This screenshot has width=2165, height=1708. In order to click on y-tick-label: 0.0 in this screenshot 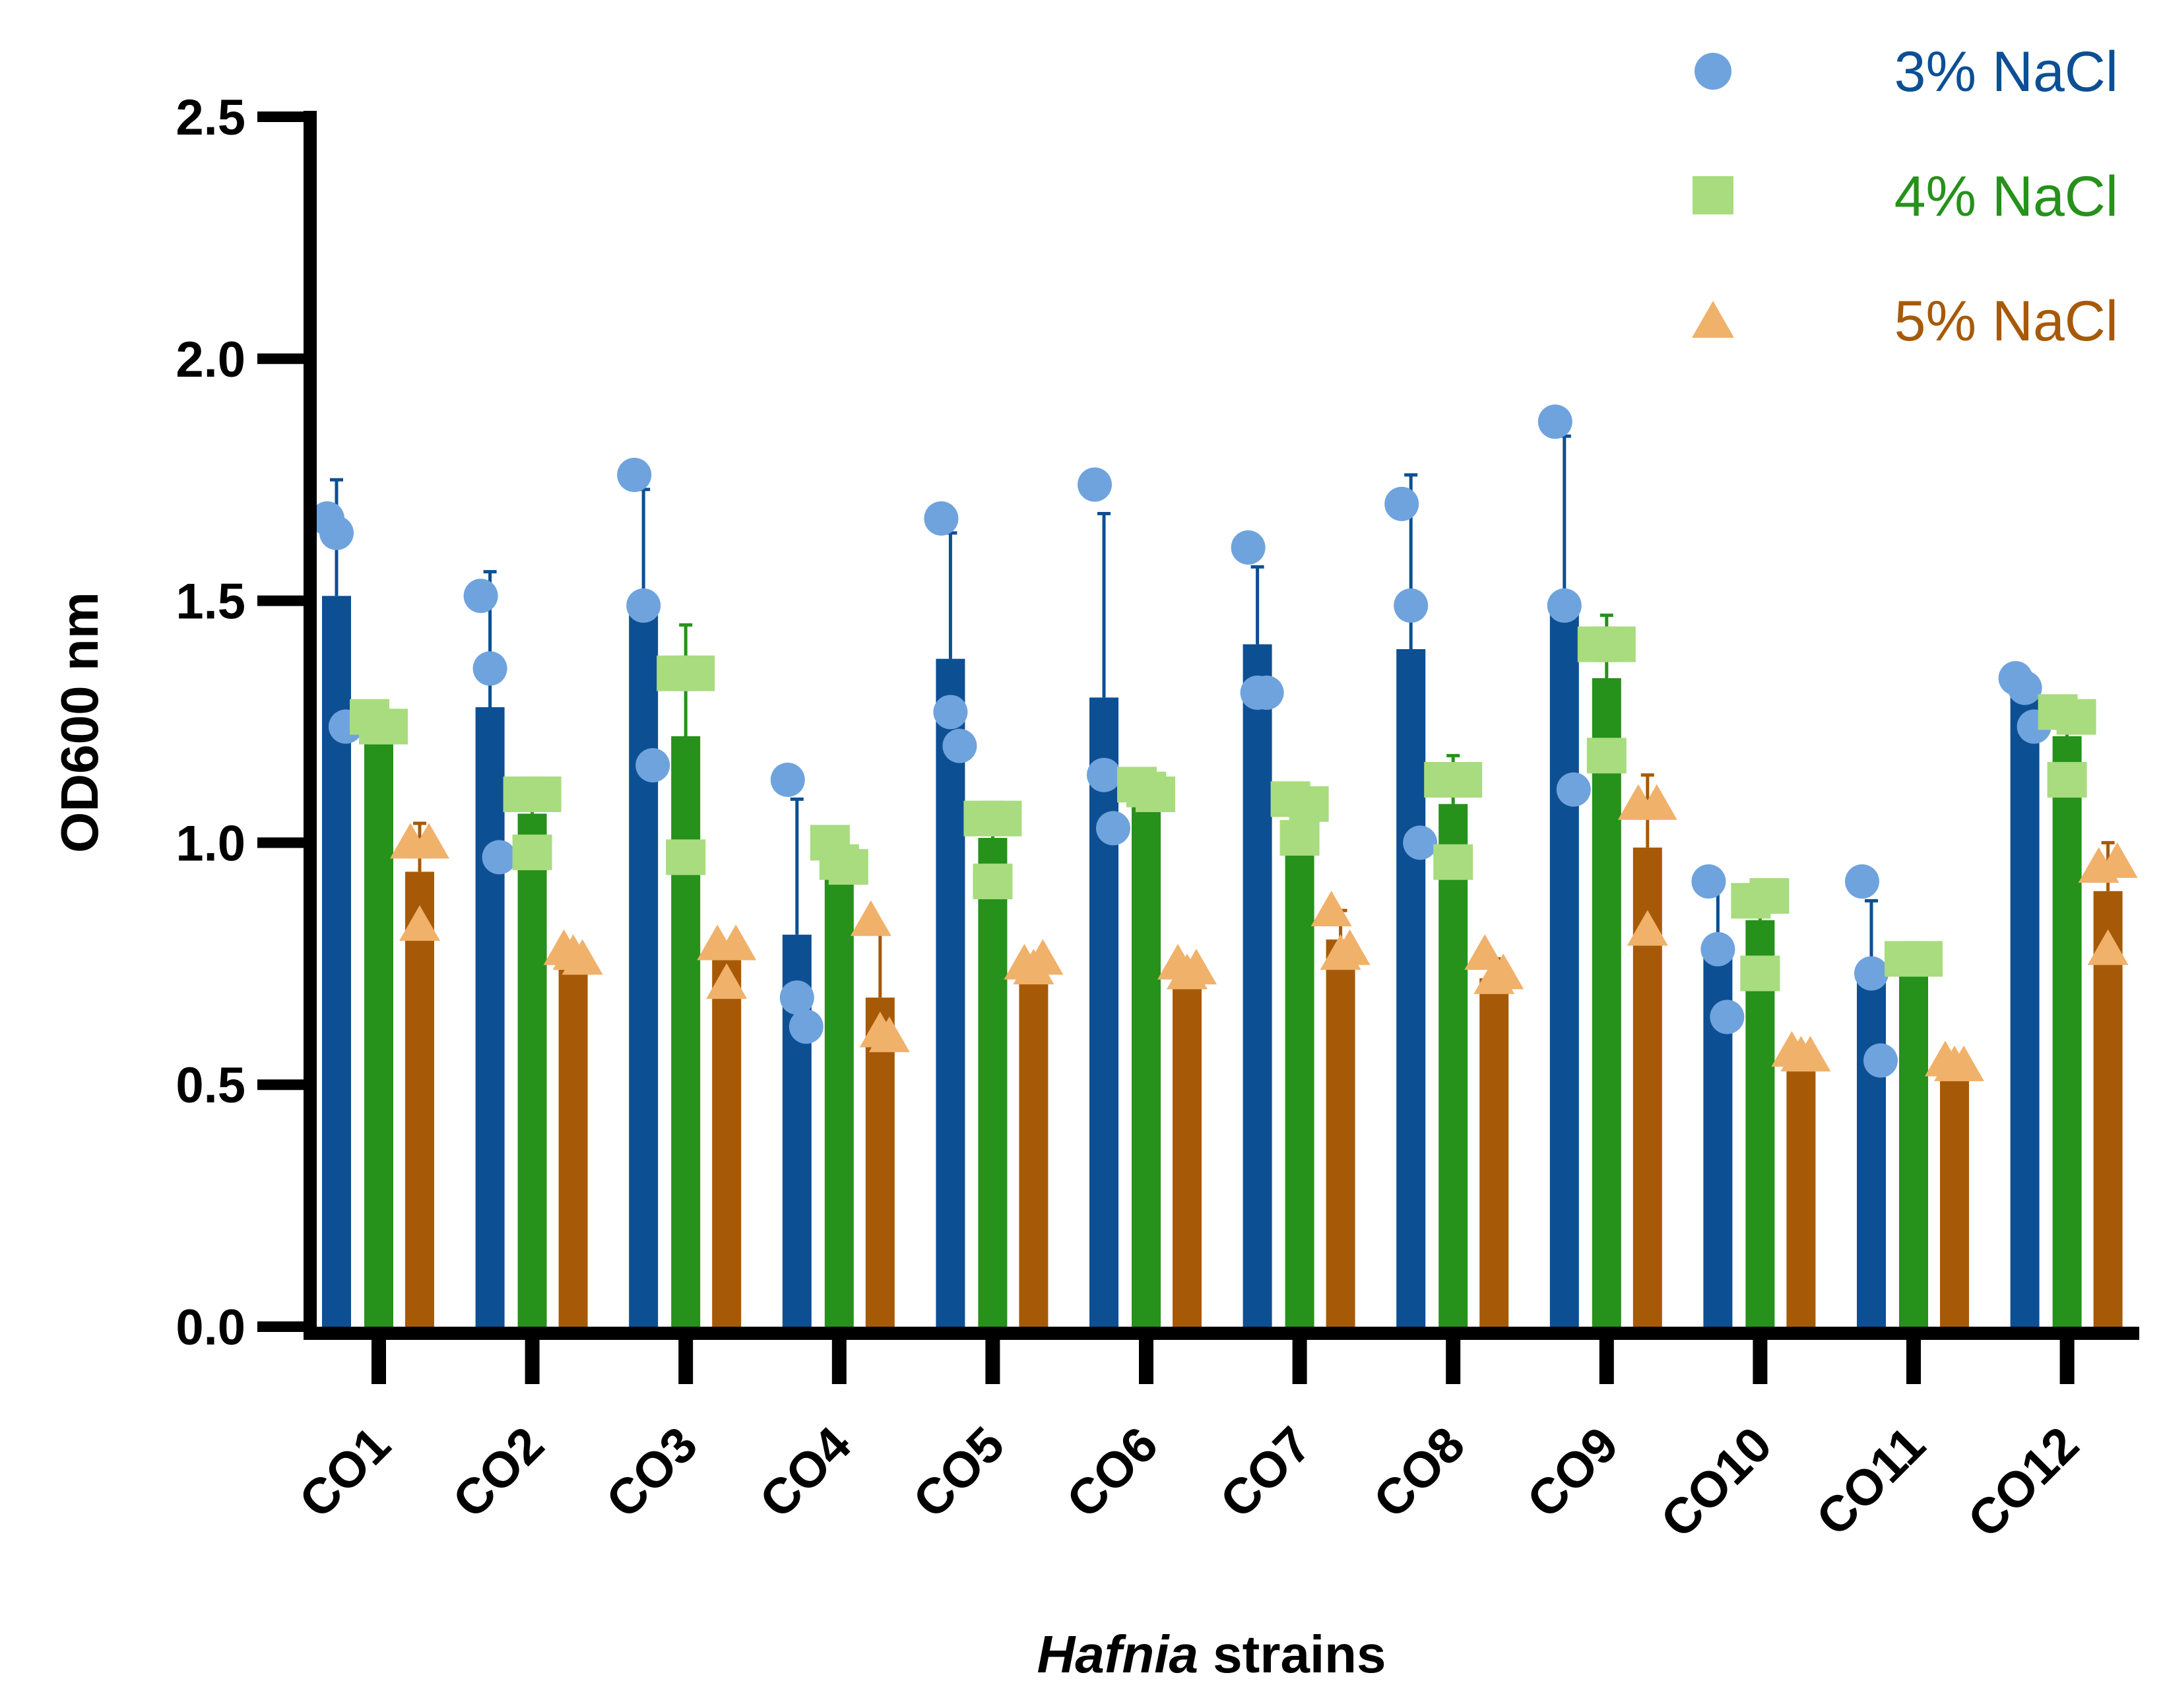, I will do `click(211, 1328)`.